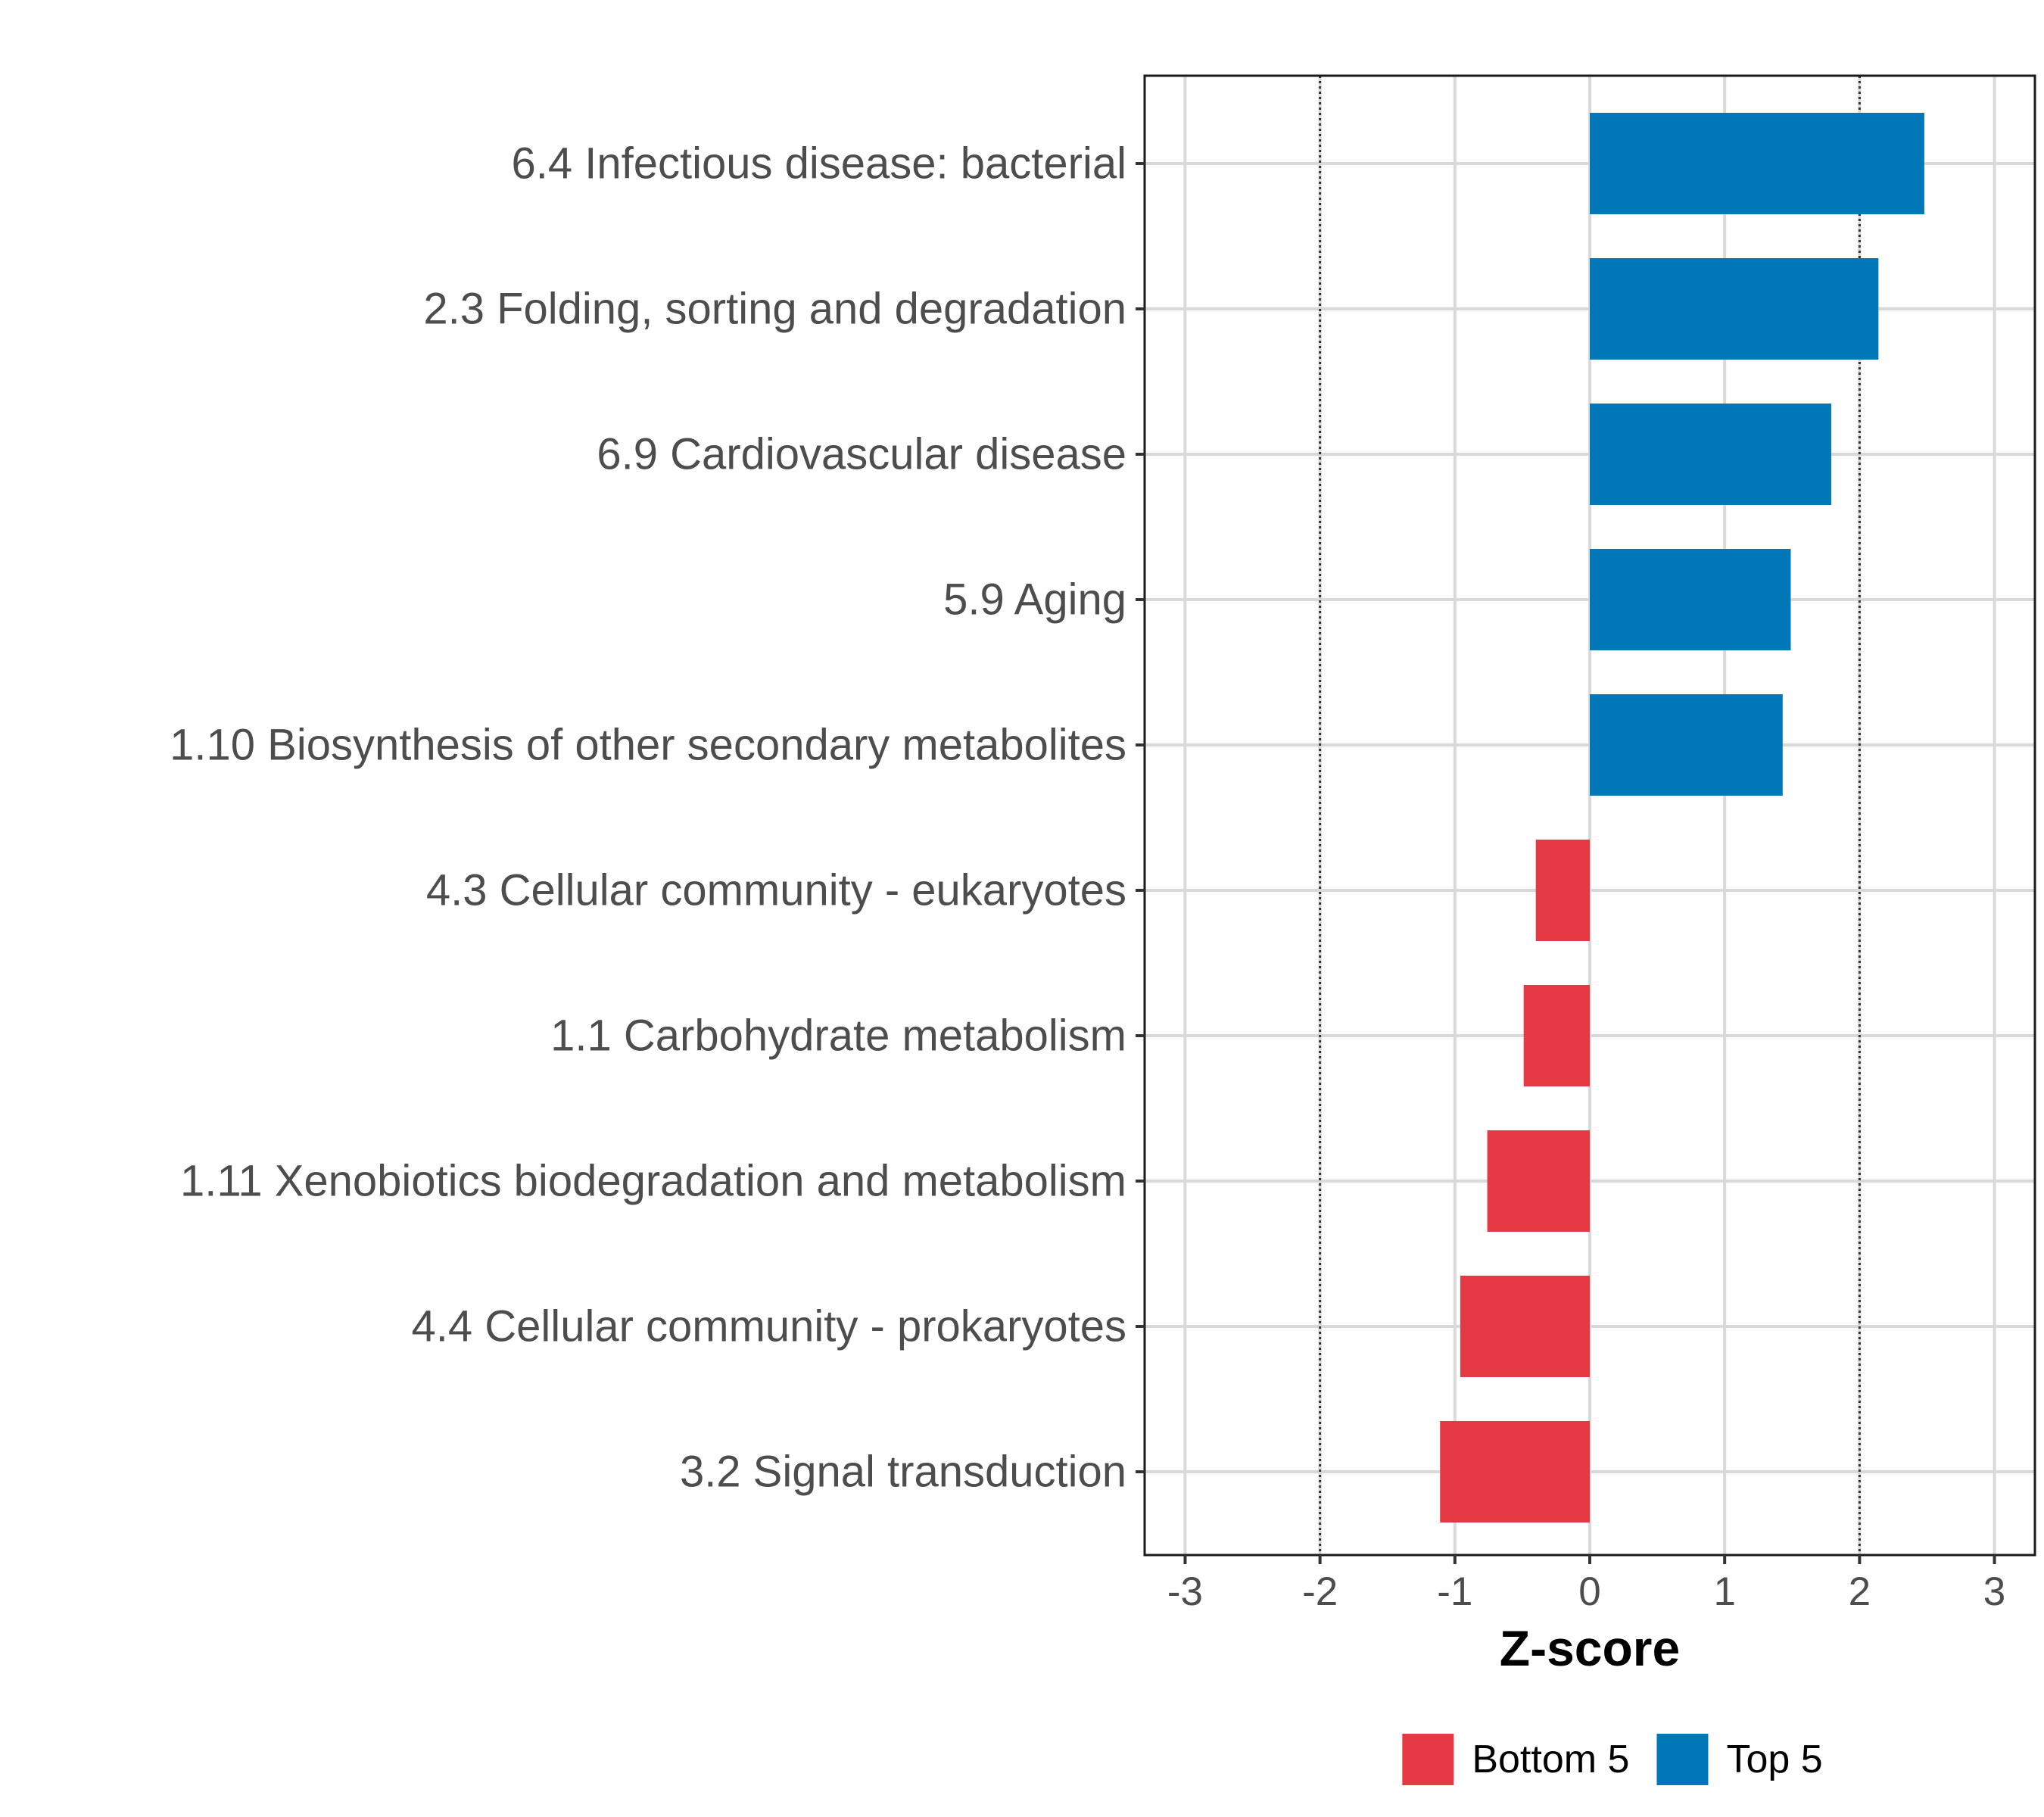 Image resolution: width=2044 pixels, height=1817 pixels. What do you see at coordinates (903, 1472) in the screenshot?
I see `category-label: 3.2 Signal transduction` at bounding box center [903, 1472].